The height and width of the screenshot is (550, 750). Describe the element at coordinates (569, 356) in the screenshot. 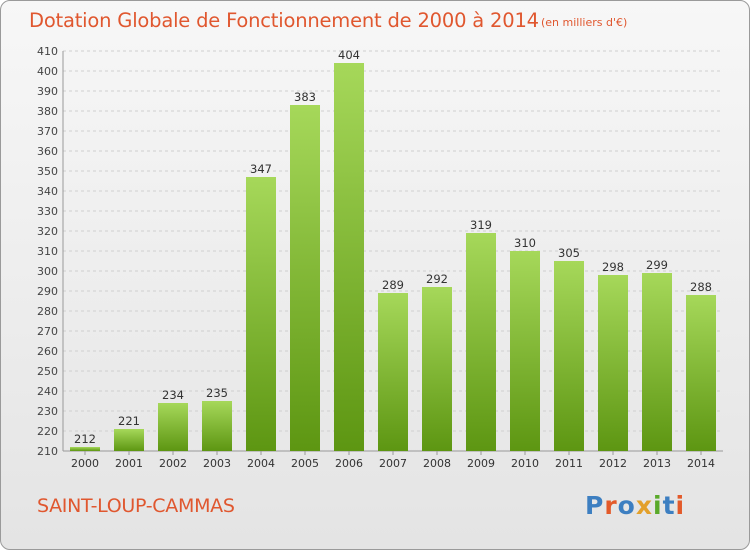

I see `bar-2011` at that location.